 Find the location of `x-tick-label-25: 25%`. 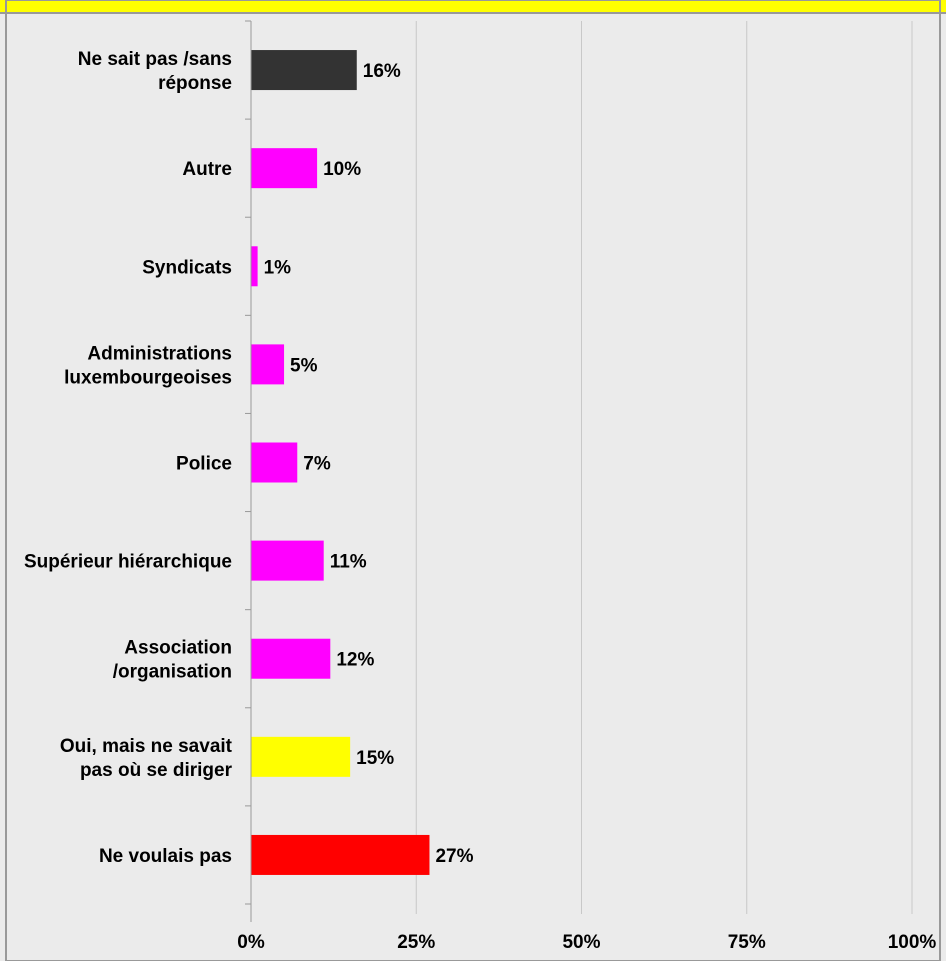

x-tick-label-25: 25% is located at coordinates (416, 942).